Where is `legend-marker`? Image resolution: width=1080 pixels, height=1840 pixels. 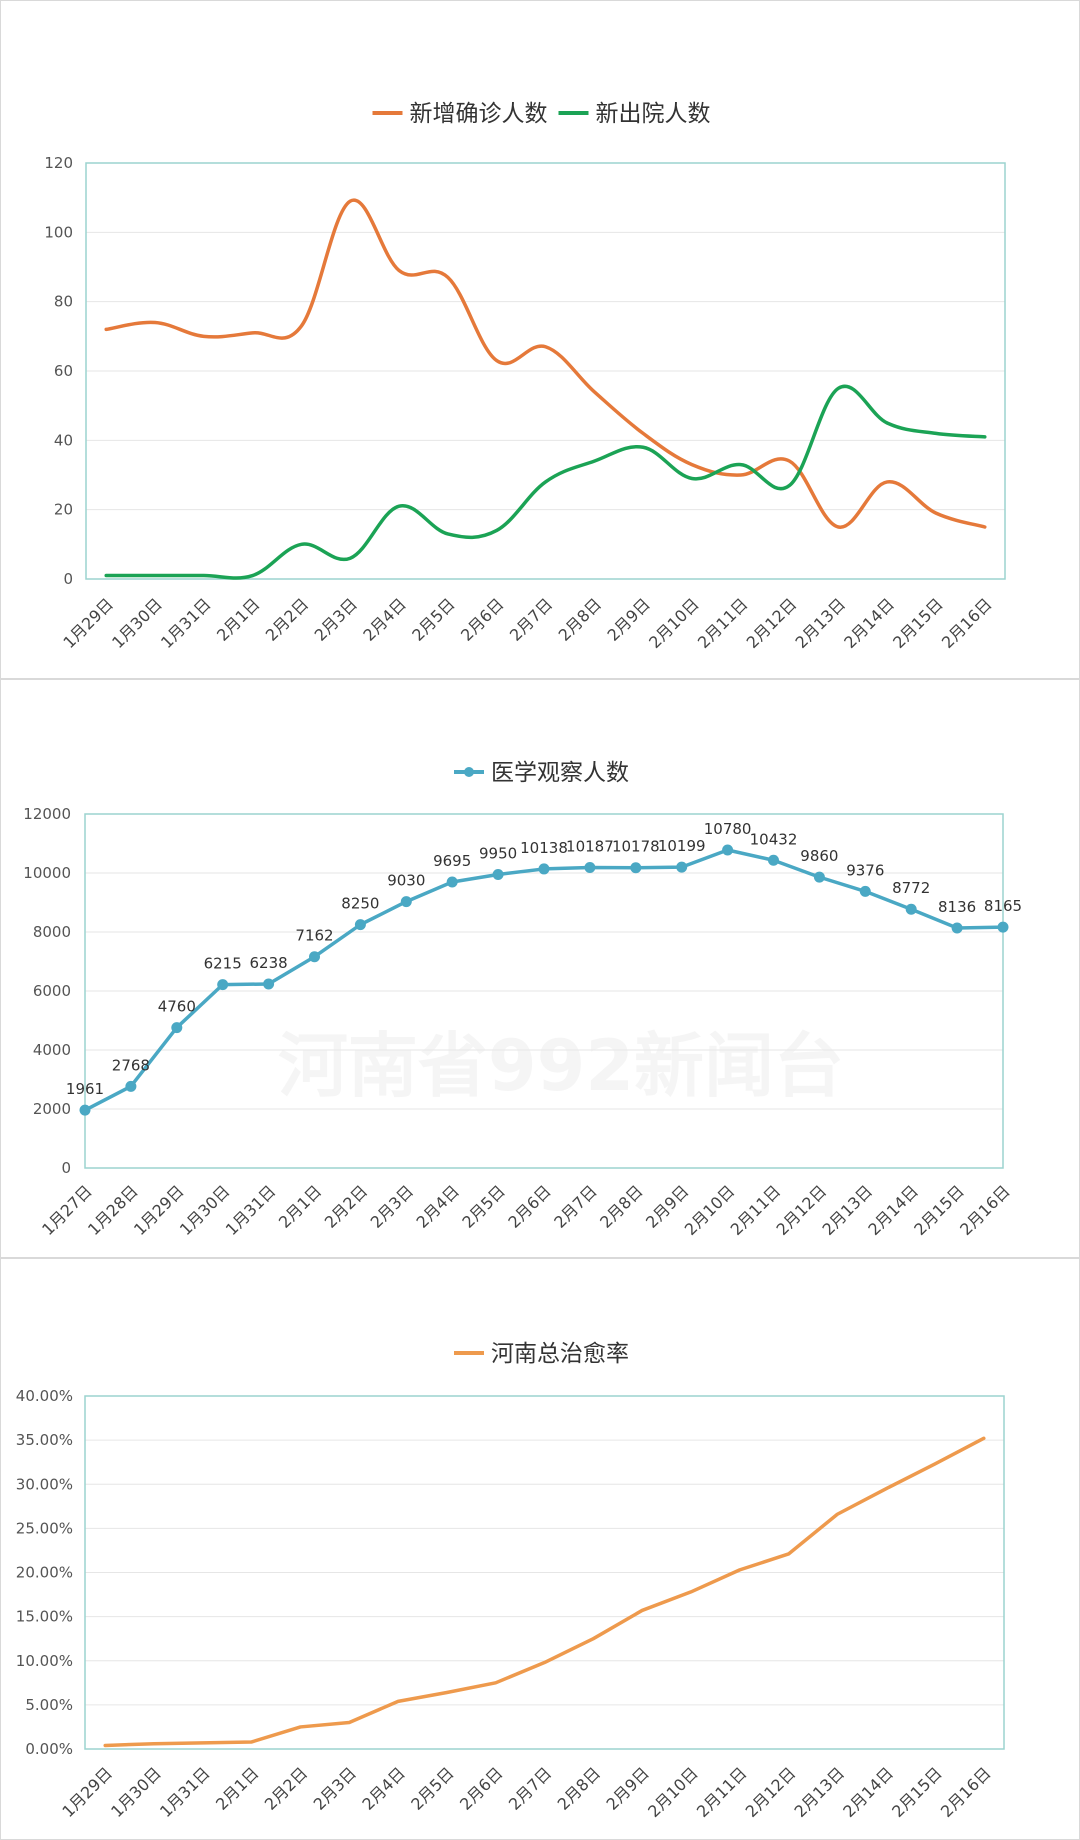 legend-marker is located at coordinates (469, 772).